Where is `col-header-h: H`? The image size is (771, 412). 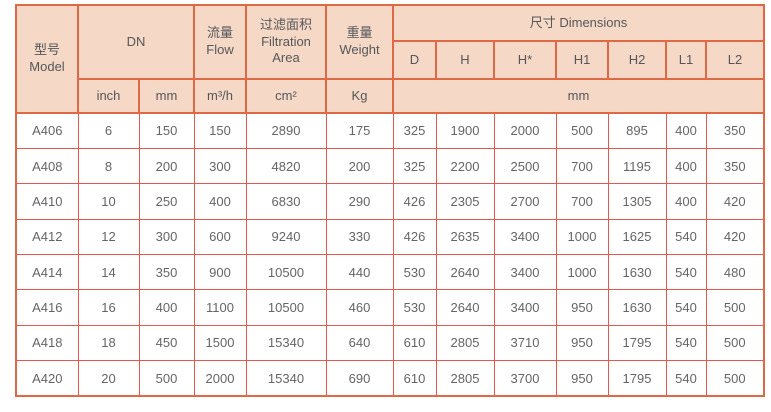
col-header-h: H is located at coordinates (465, 60).